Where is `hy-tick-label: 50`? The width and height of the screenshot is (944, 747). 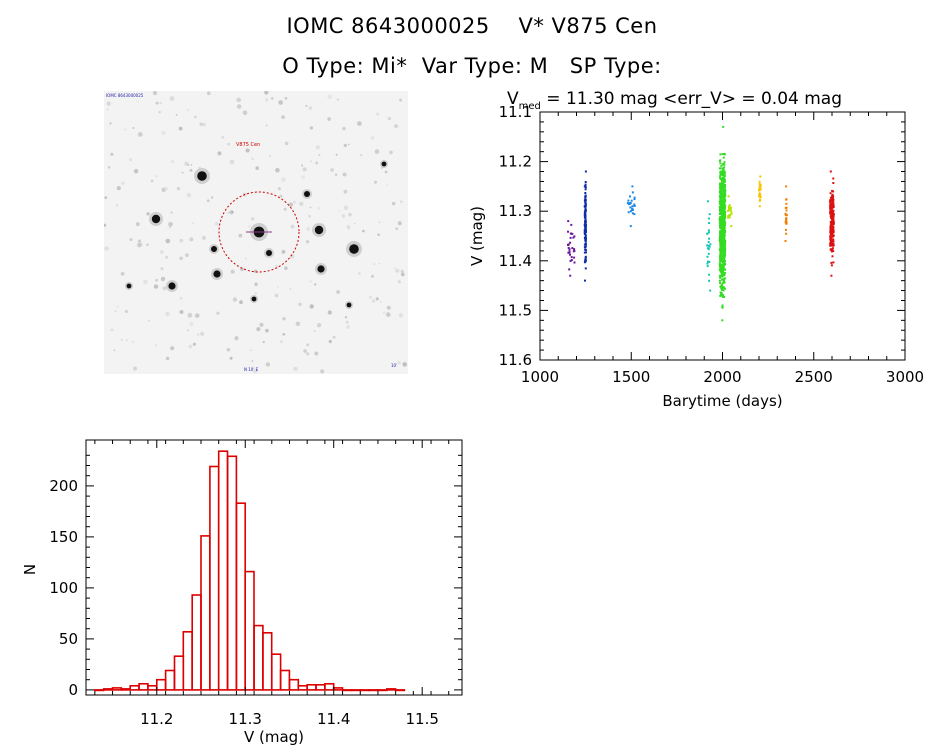
hy-tick-label: 50 is located at coordinates (68, 639).